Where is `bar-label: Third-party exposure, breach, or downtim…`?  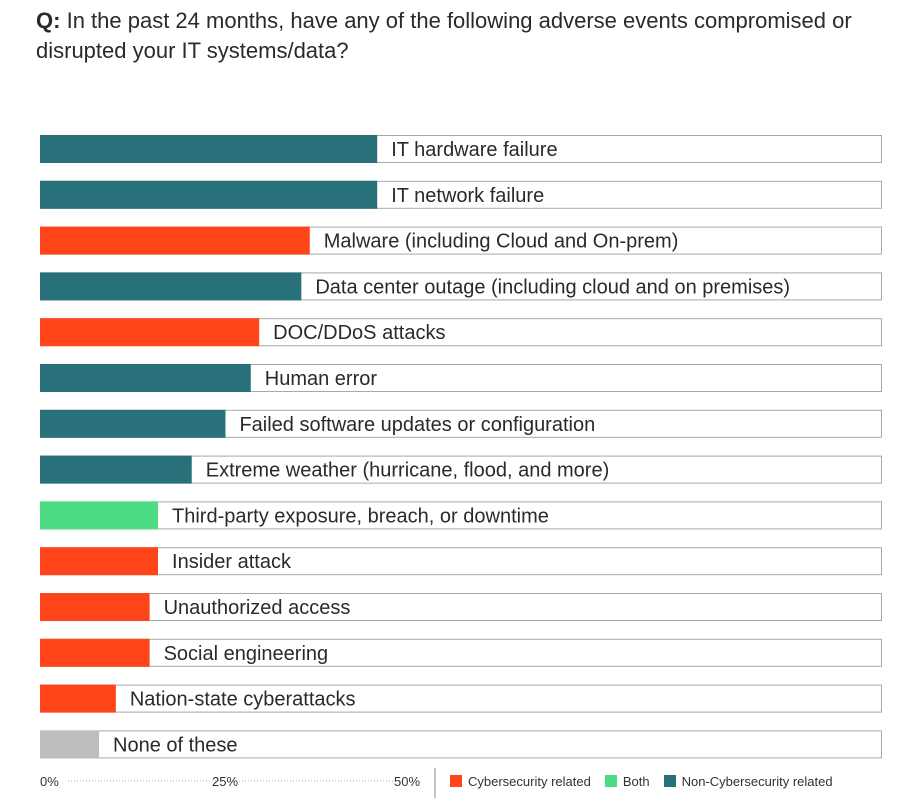
bar-label: Third-party exposure, breach, or downtim… is located at coordinates (360, 516).